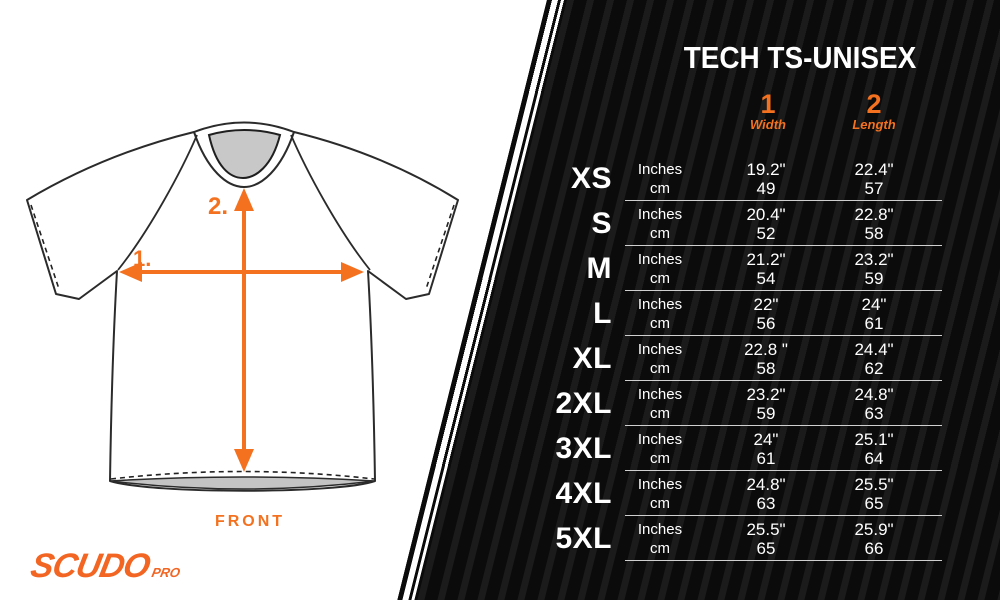 The width and height of the screenshot is (1000, 600). I want to click on width-values: 21.2" 54, so click(766, 268).